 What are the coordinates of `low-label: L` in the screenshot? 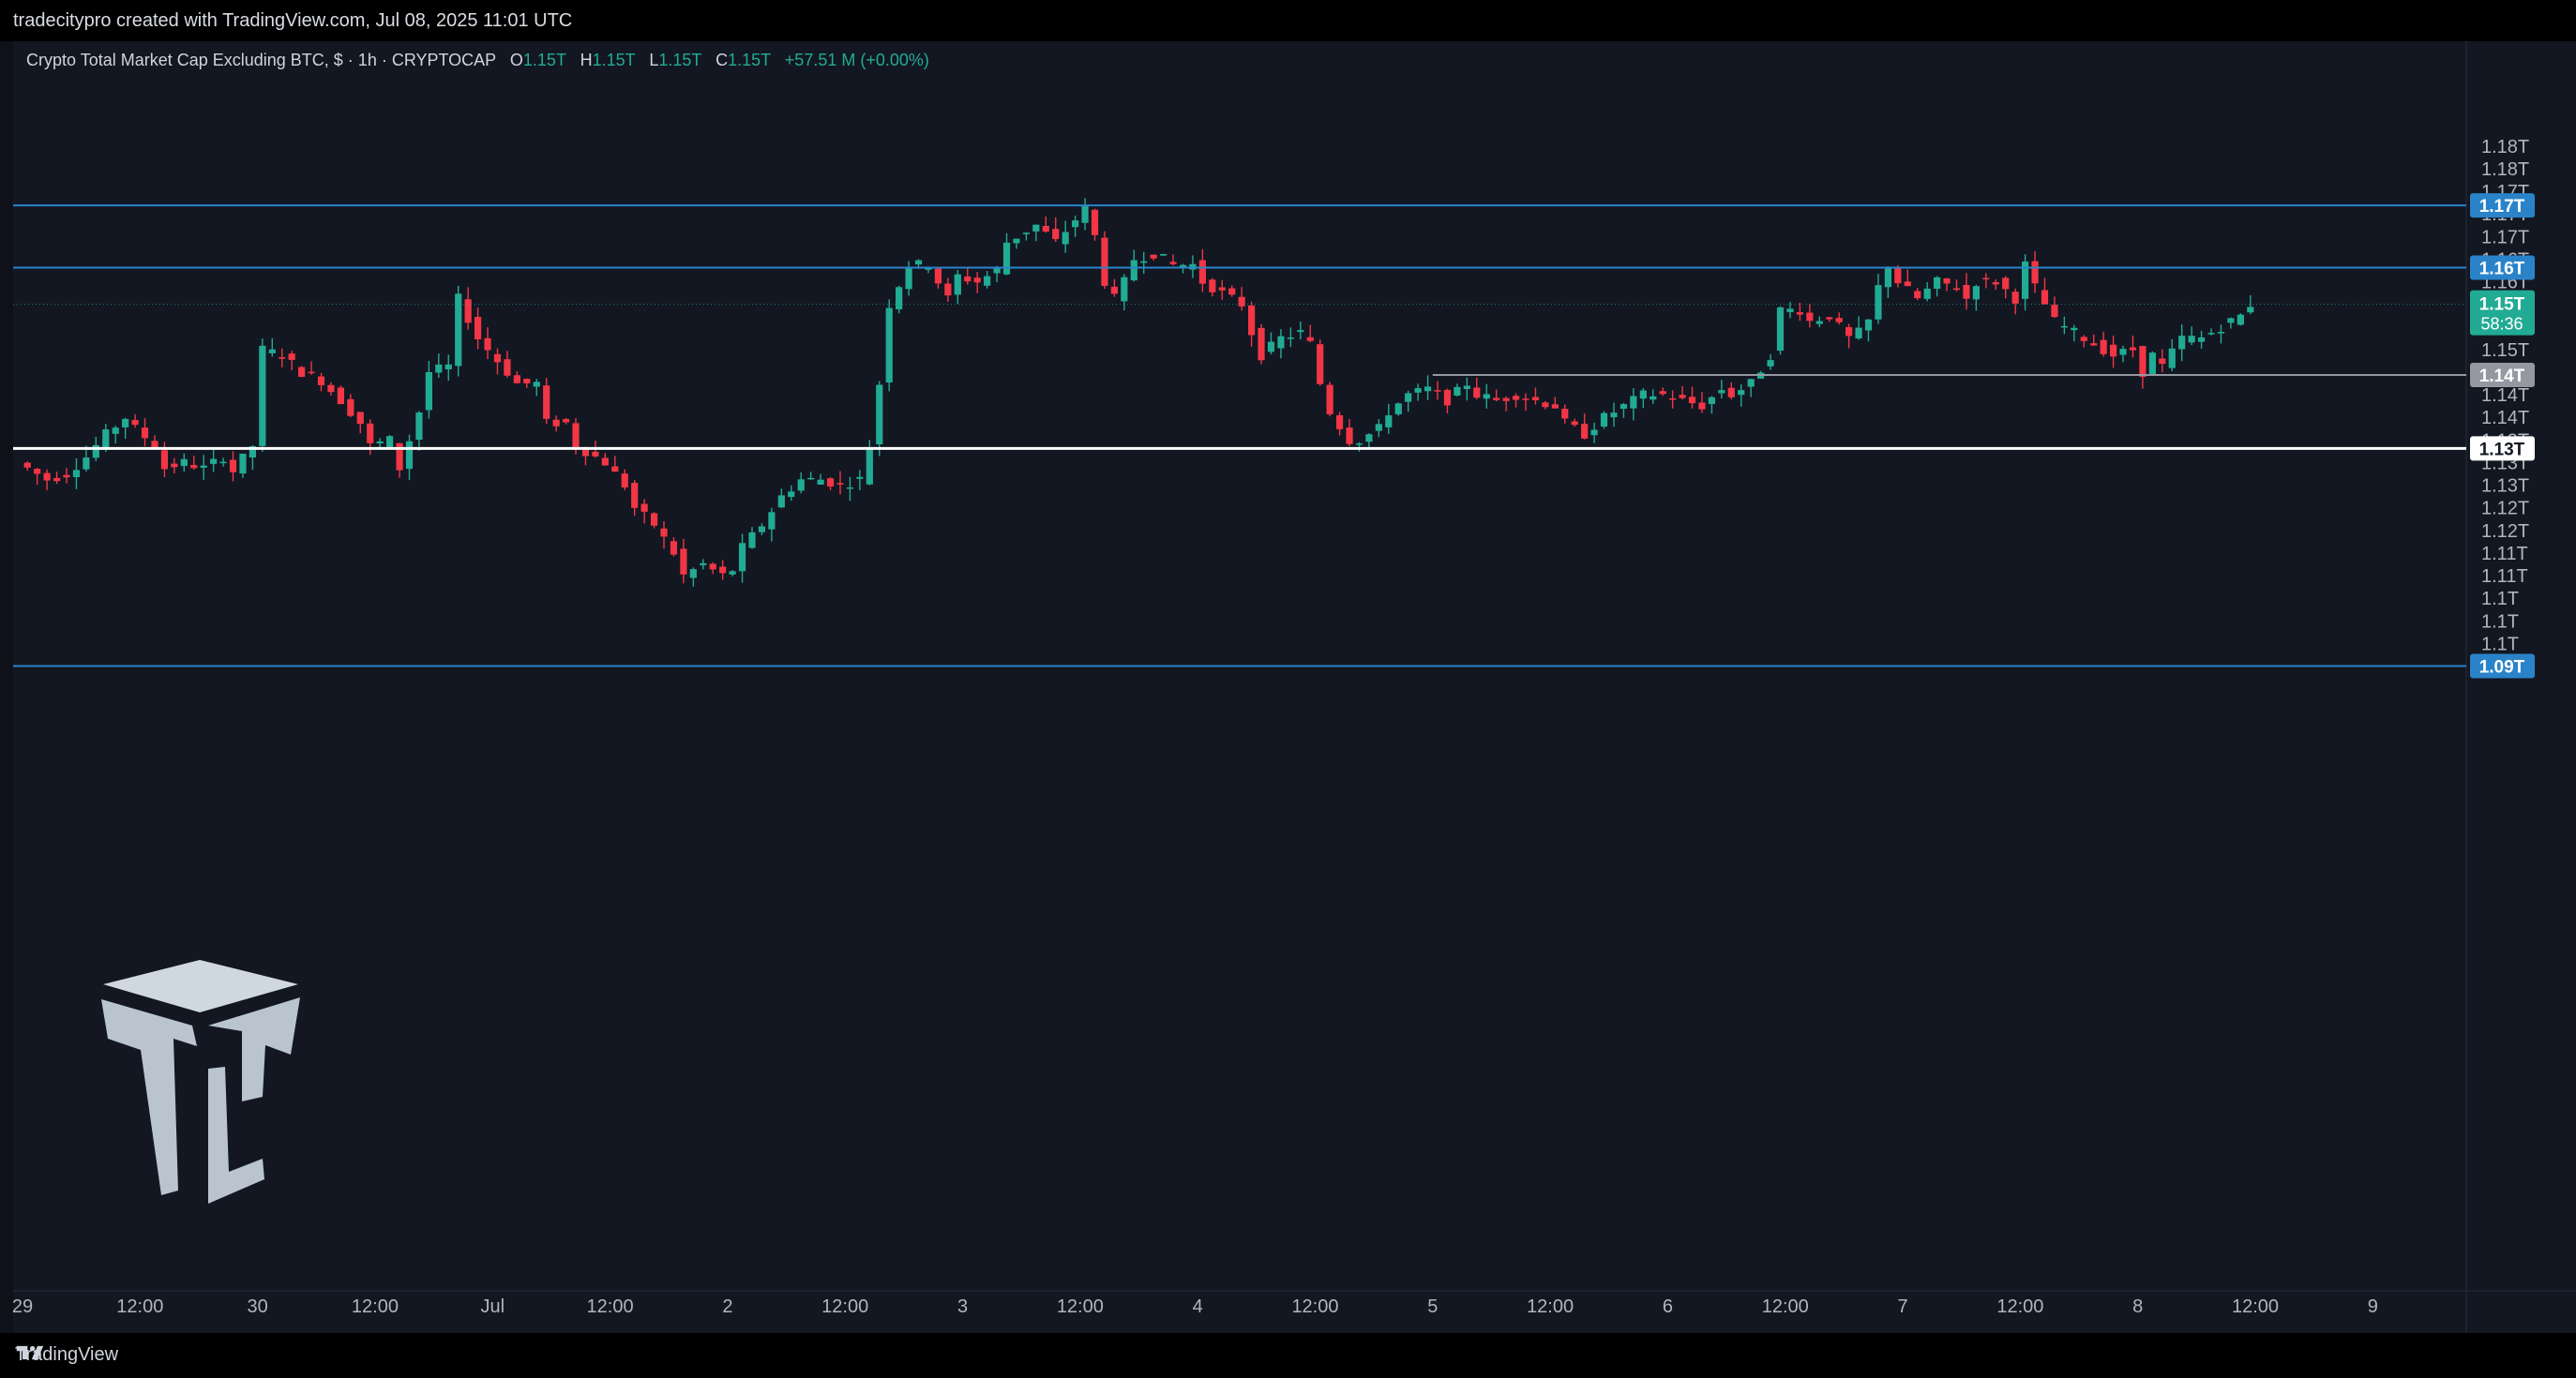 It's located at (654, 60).